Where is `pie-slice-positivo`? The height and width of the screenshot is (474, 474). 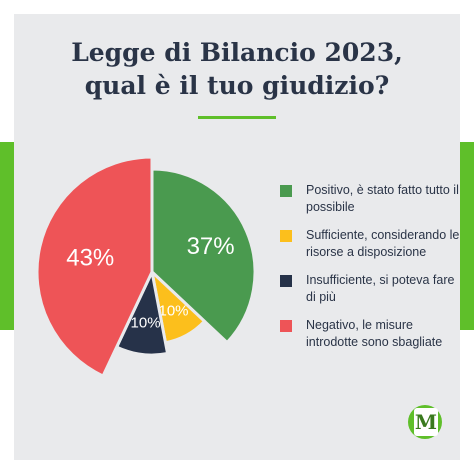
pie-slice-positivo is located at coordinates (203, 256).